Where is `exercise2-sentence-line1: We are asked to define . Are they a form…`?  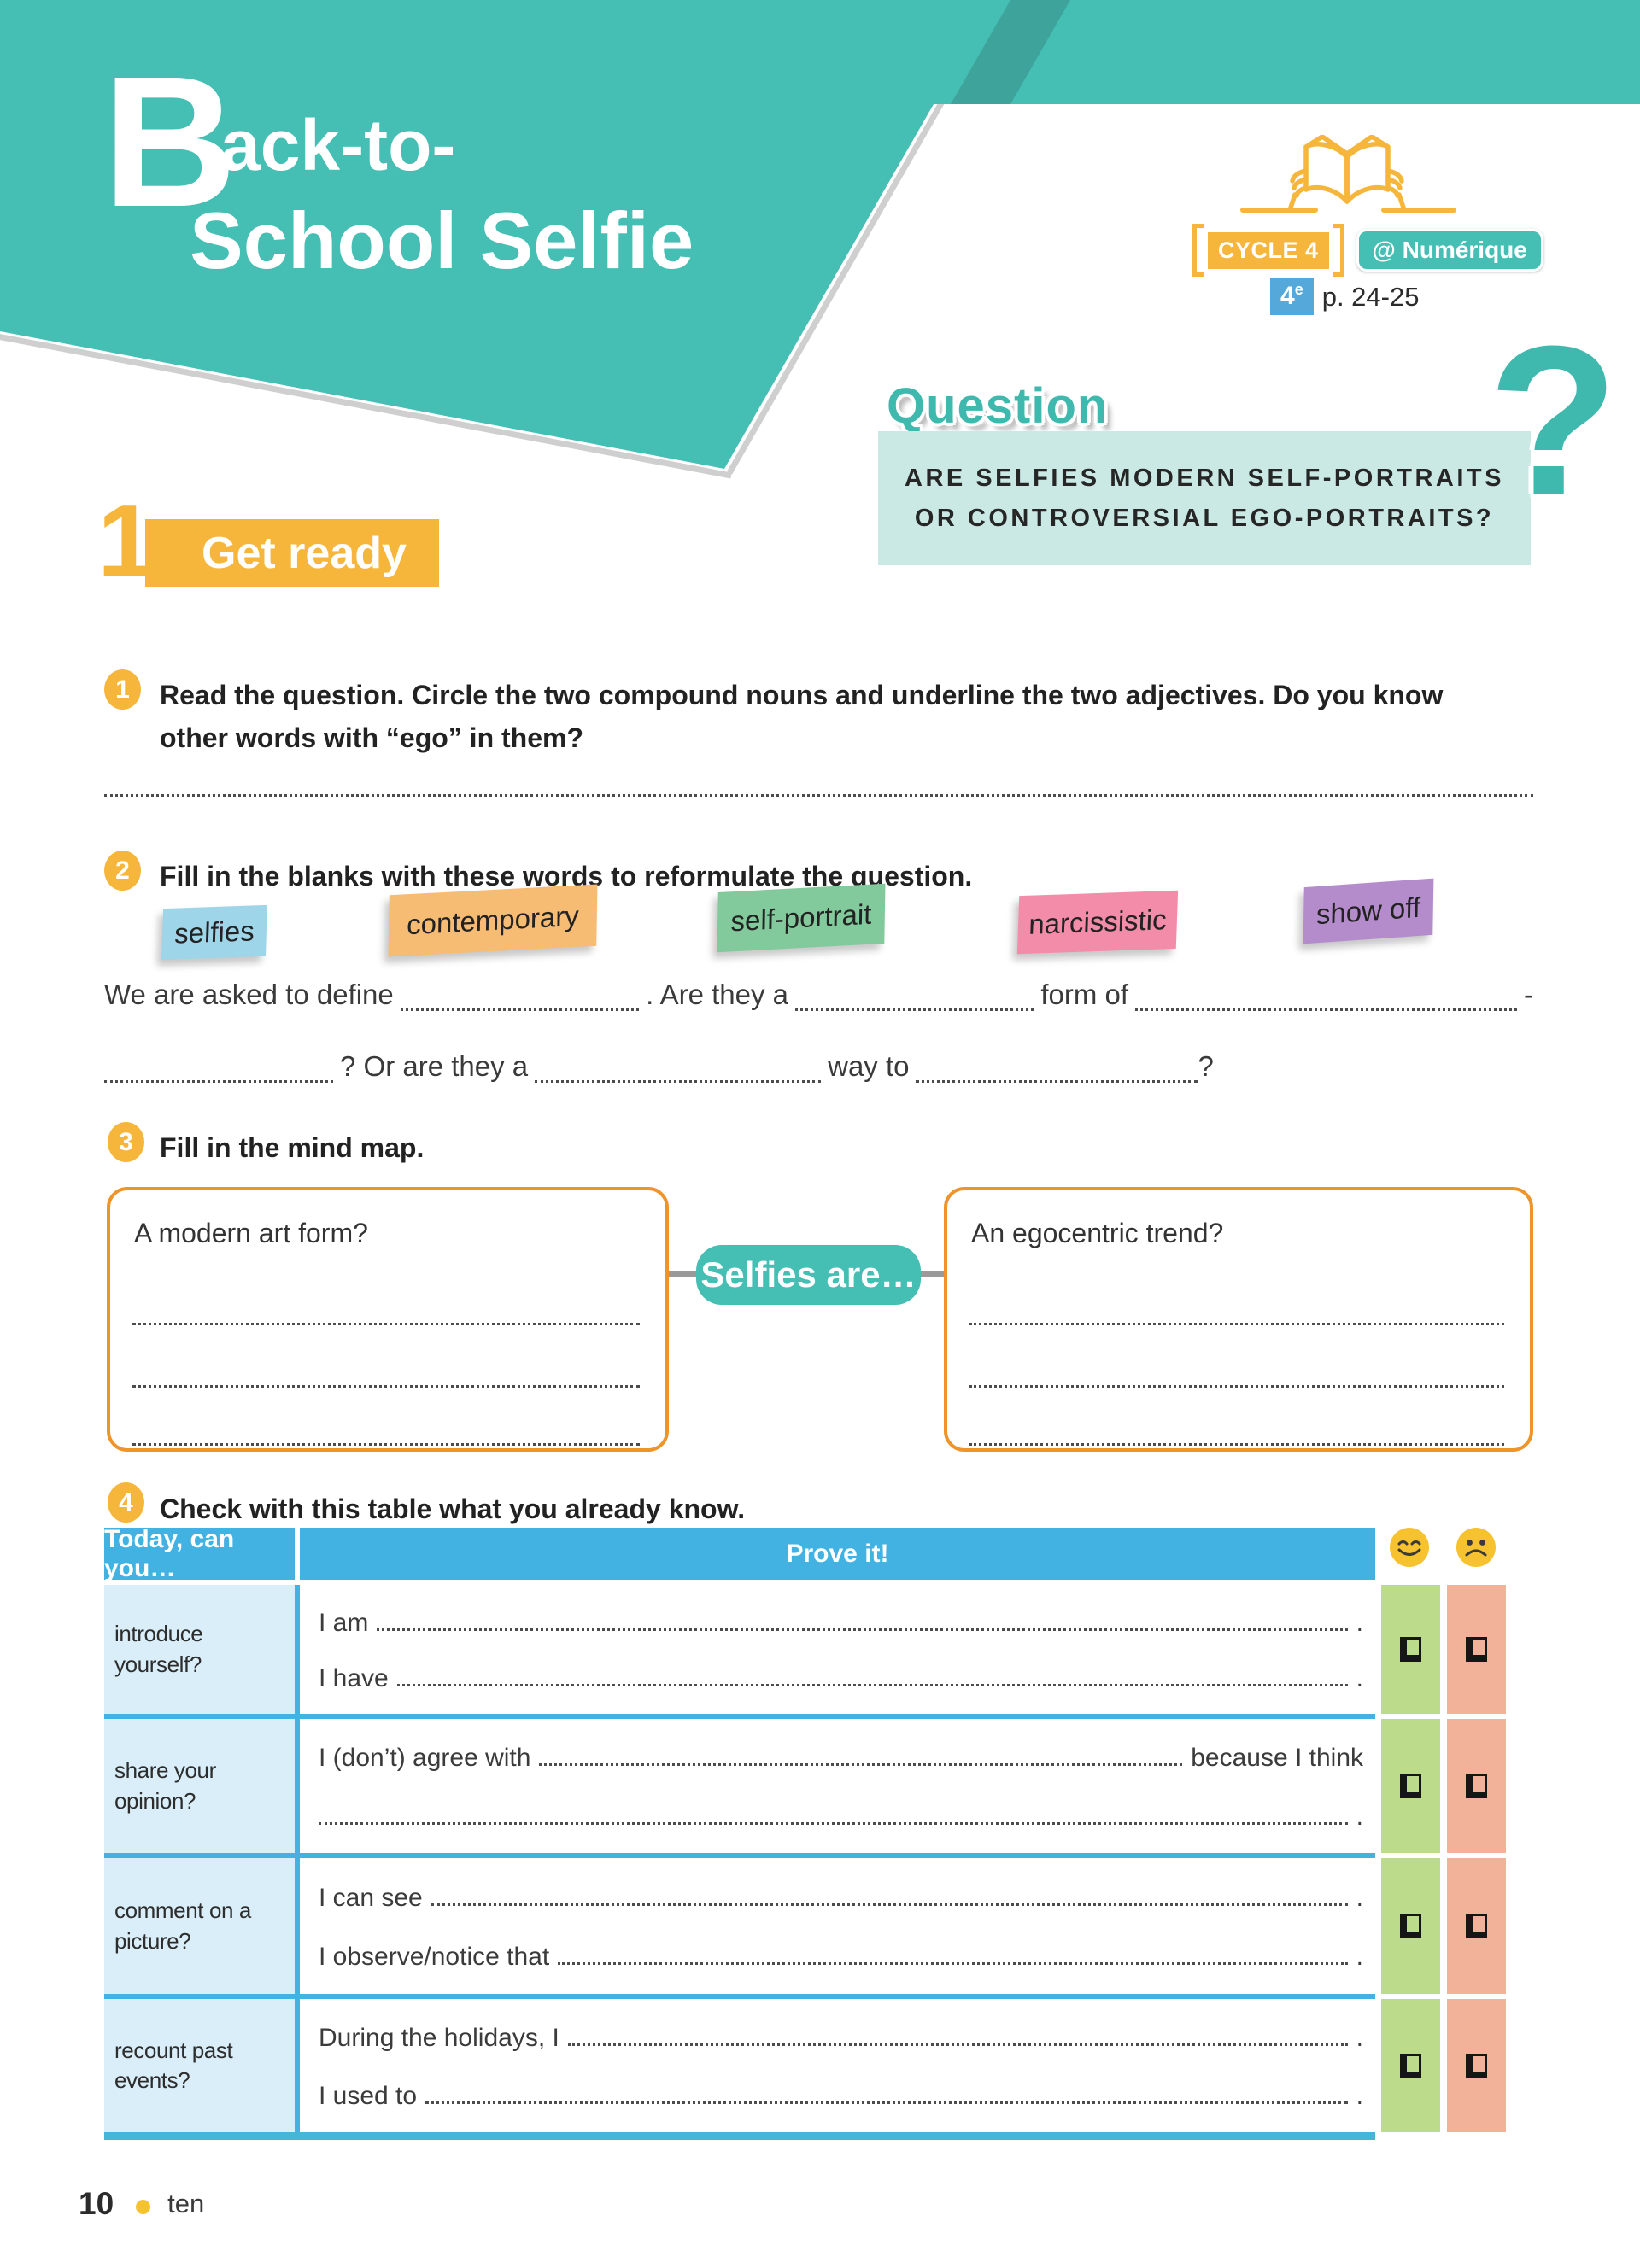 exercise2-sentence-line1: We are asked to define . Are they a form… is located at coordinates (818, 995).